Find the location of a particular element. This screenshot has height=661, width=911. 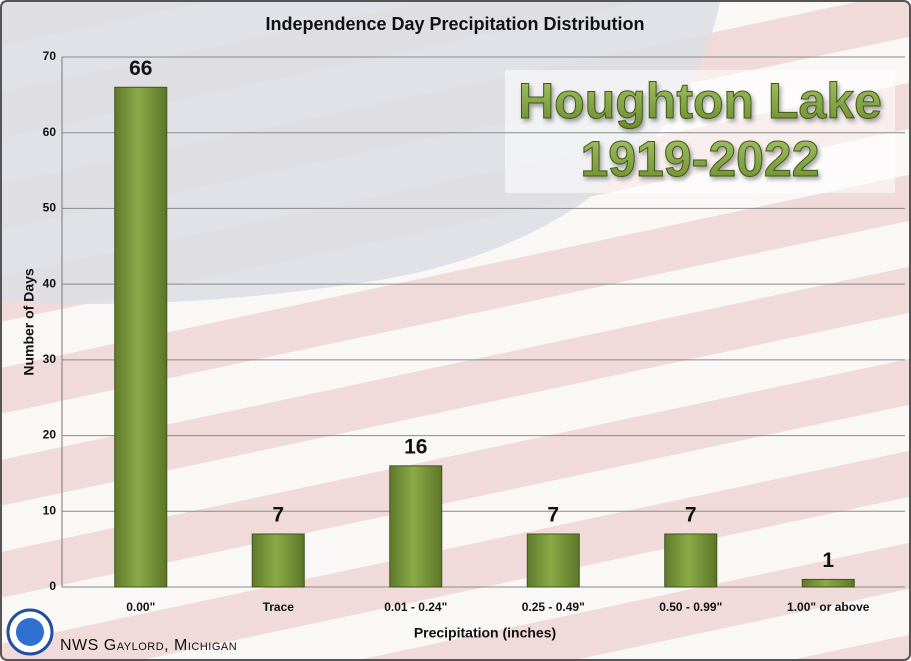

x-tick-label: 0.50 - 0.99" is located at coordinates (690, 607).